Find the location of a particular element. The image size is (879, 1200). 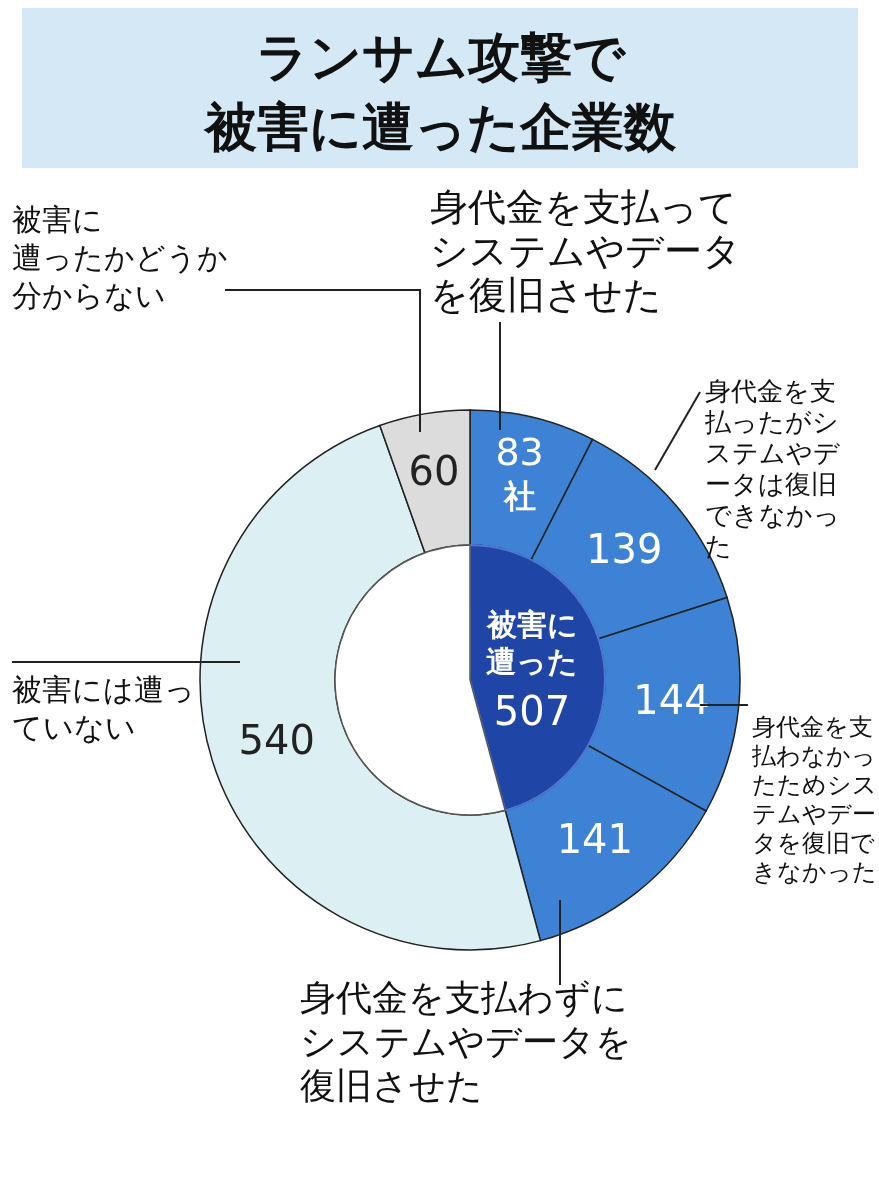

slice-label: 被害に遭った is located at coordinates (531, 643).